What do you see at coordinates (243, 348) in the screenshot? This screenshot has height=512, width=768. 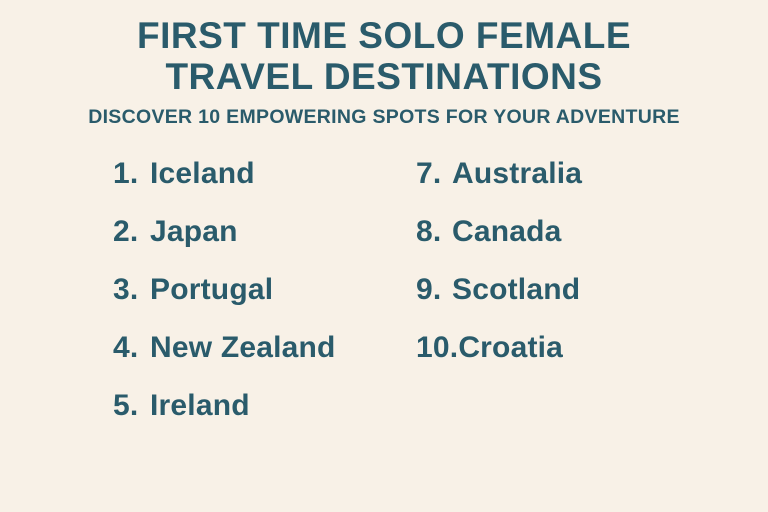 I see `destination-name: New Zealand` at bounding box center [243, 348].